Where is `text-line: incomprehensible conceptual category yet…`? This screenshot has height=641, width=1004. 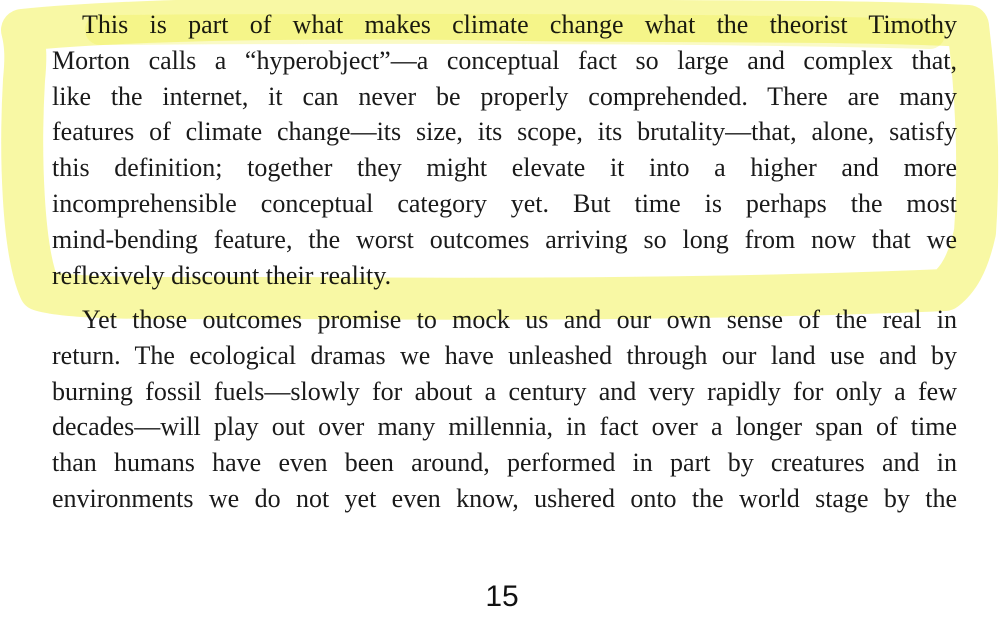 text-line: incomprehensible conceptual category yet… is located at coordinates (504, 203).